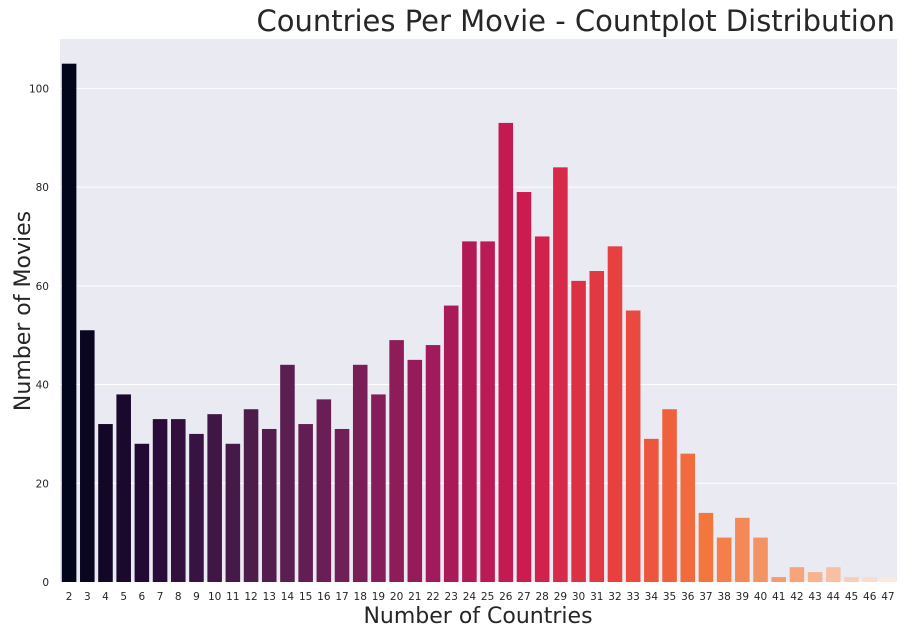 This screenshot has width=909, height=633. I want to click on x-tick-label: 3, so click(87, 597).